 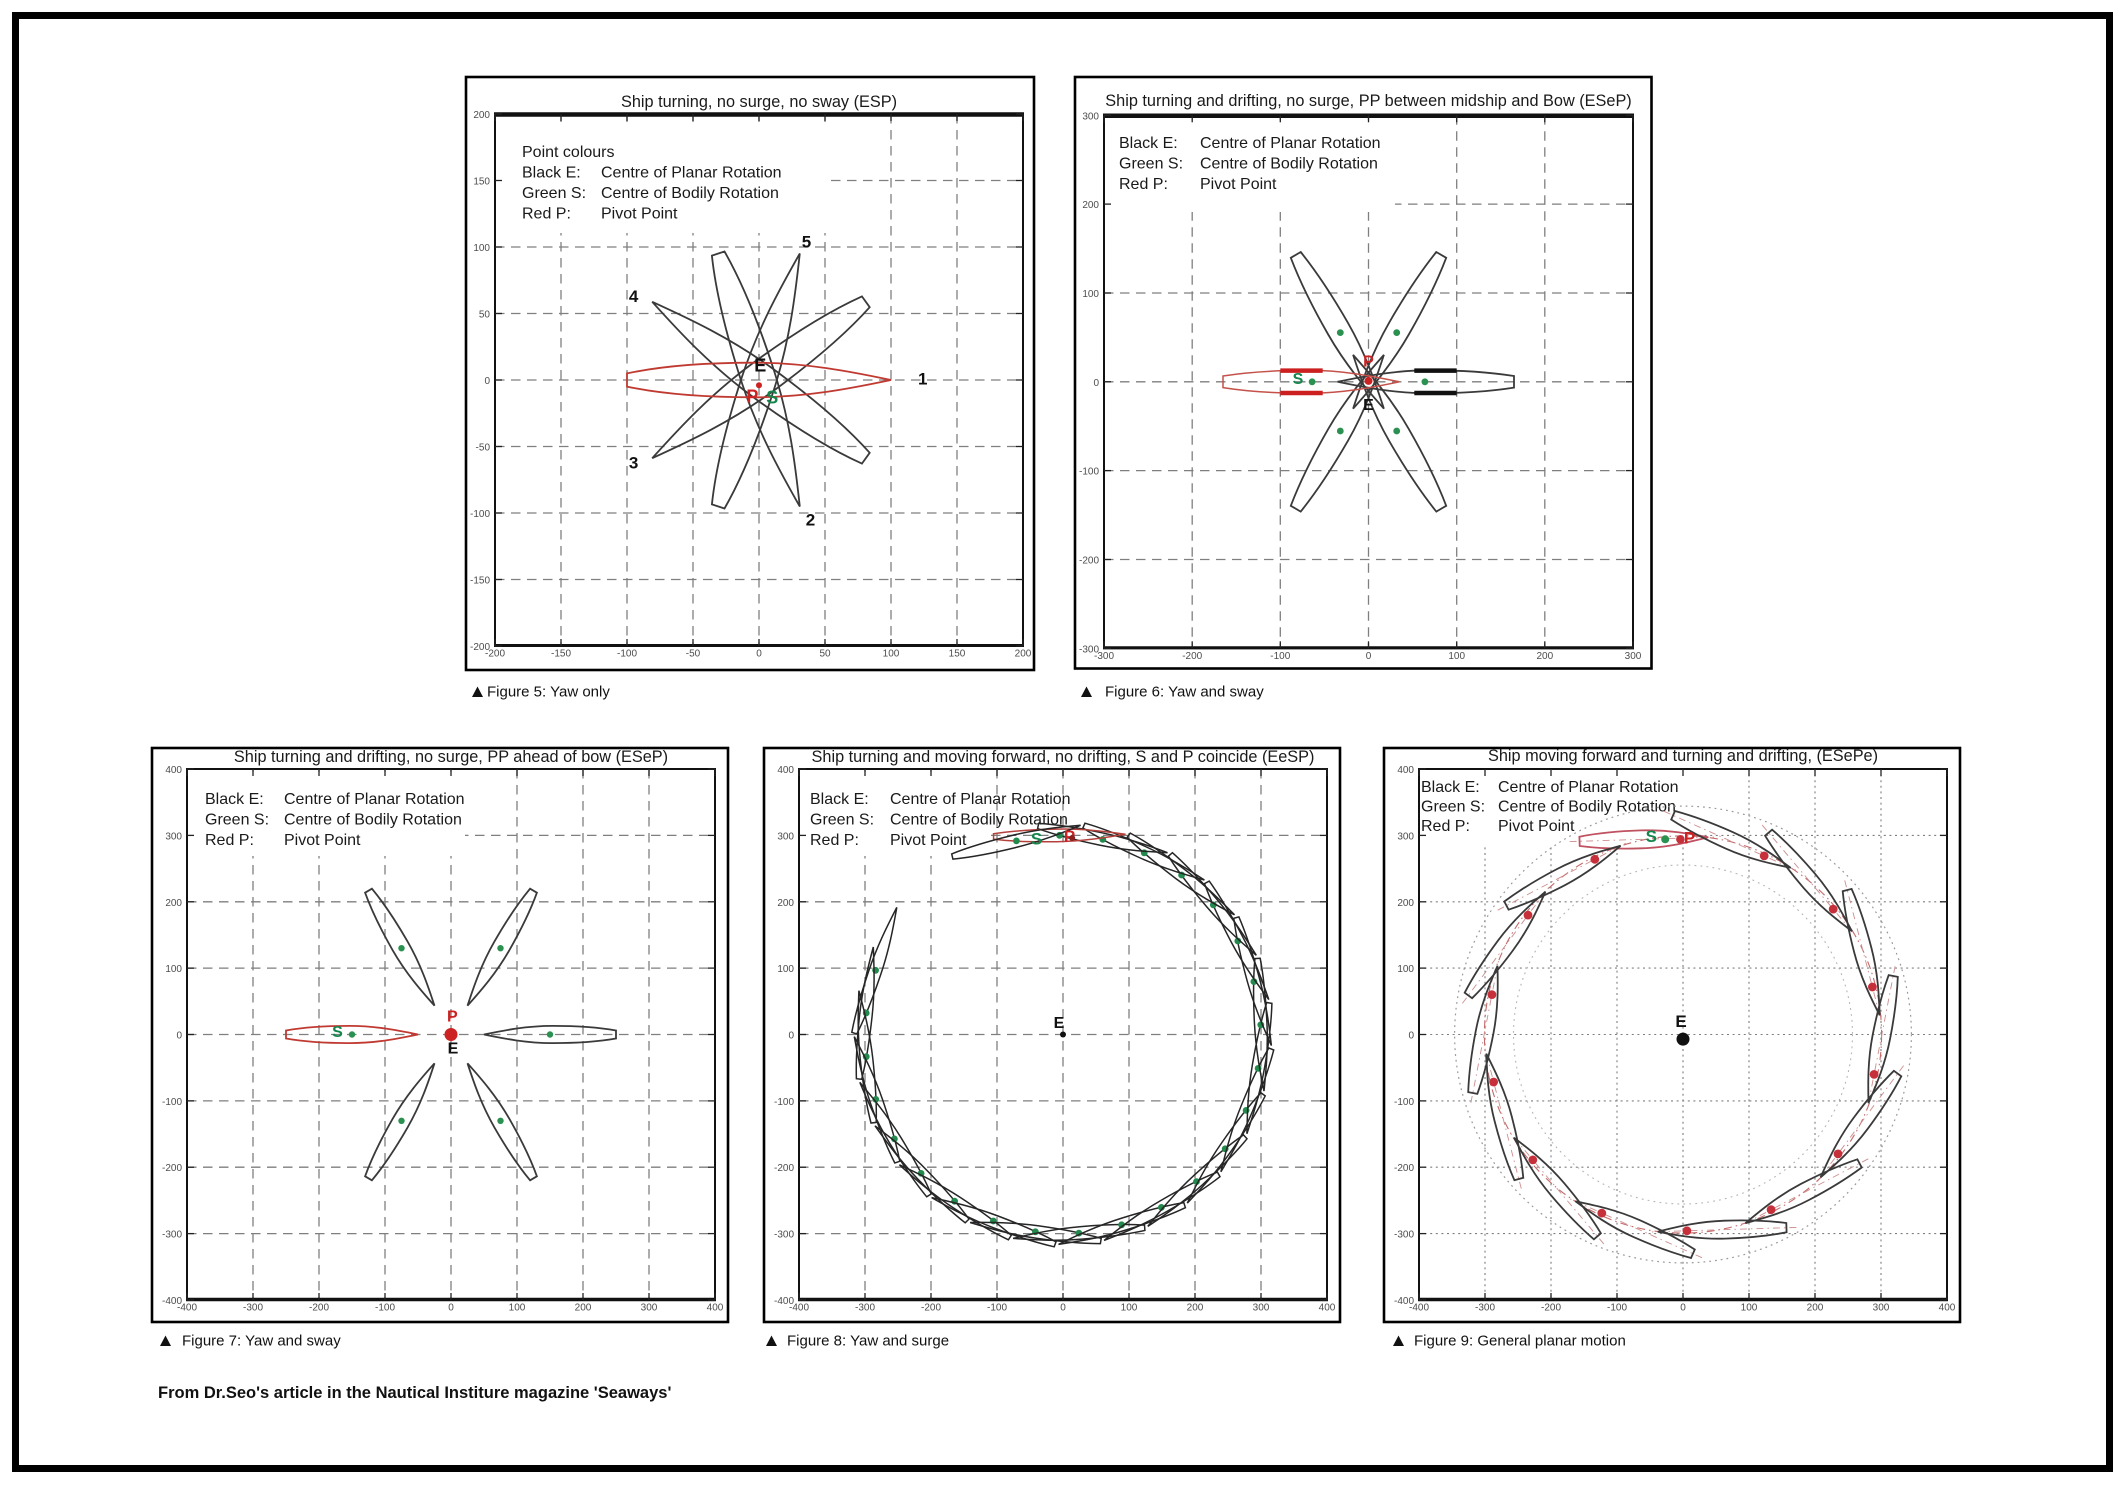 What do you see at coordinates (548, 692) in the screenshot?
I see `svg-text: Figure 5: Yaw only` at bounding box center [548, 692].